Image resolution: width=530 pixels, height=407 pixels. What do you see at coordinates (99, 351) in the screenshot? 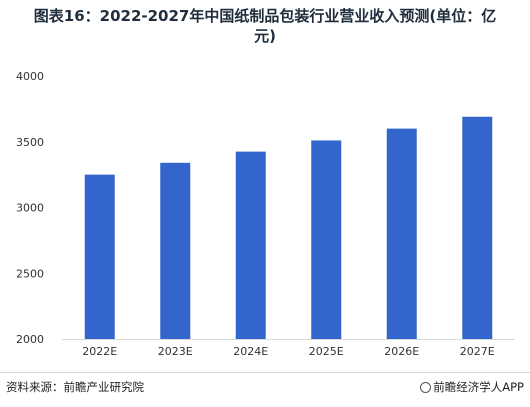
I see `x-tick-label: 2022E` at bounding box center [99, 351].